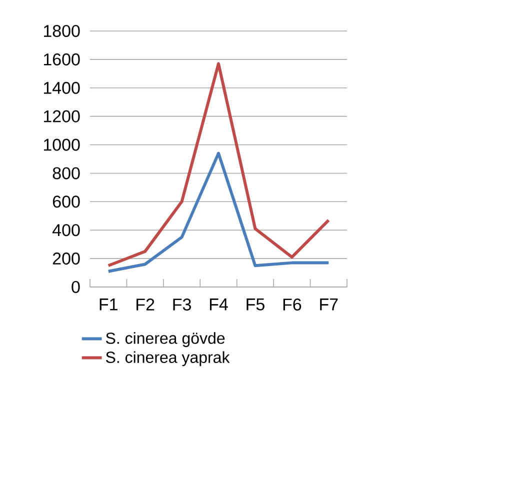 The height and width of the screenshot is (478, 527). Describe the element at coordinates (66, 173) in the screenshot. I see `y-tick-label: 800` at that location.